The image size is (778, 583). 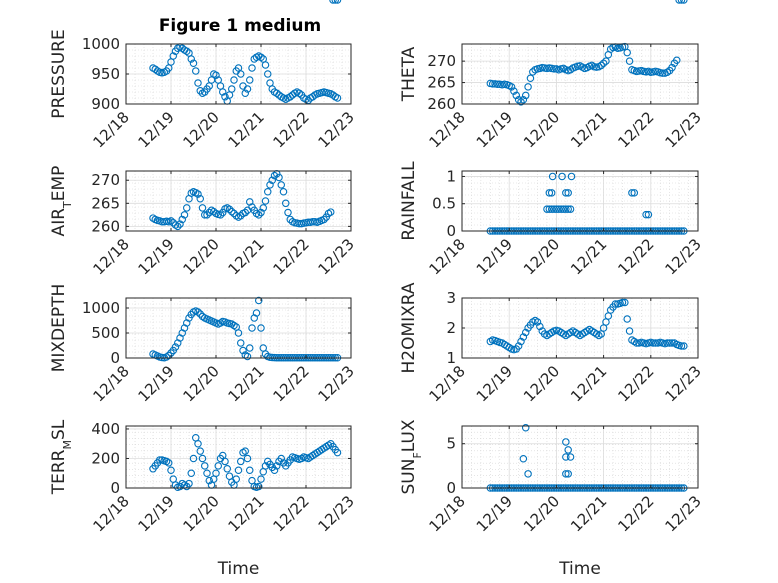 I want to click on y-axis-label: TERRMSL, so click(x=61, y=457).